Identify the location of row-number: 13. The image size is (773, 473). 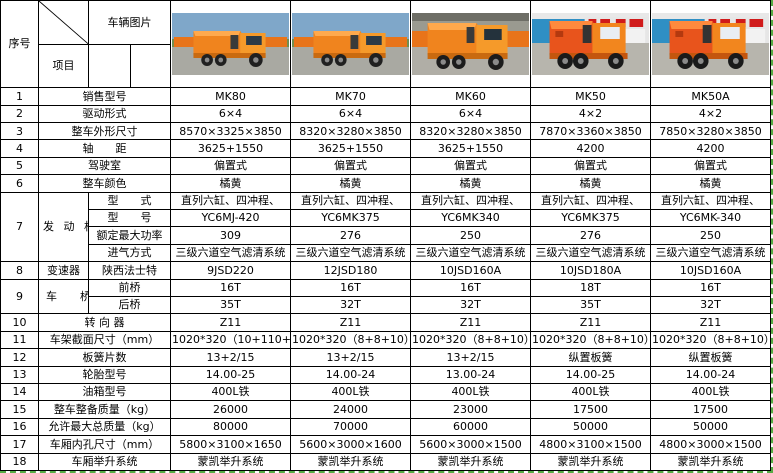
(19, 374).